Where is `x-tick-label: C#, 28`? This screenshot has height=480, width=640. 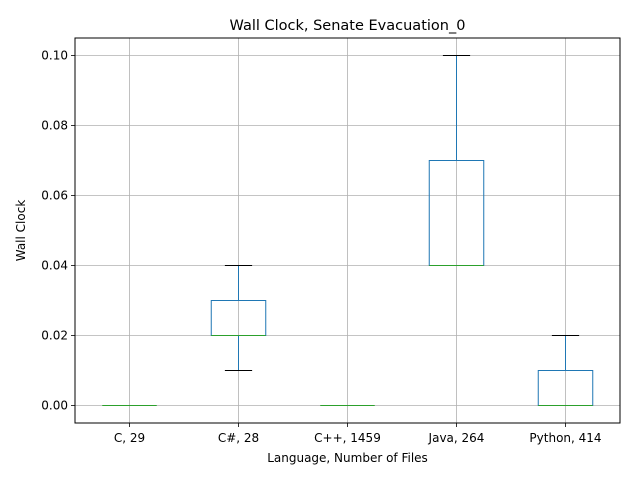
x-tick-label: C#, 28 is located at coordinates (238, 438).